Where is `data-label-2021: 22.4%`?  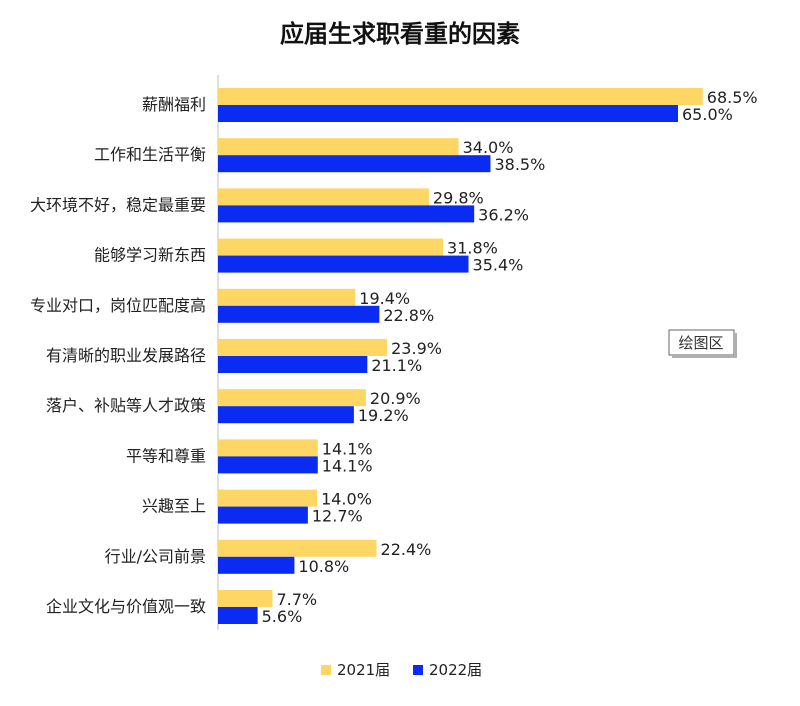
data-label-2021: 22.4% is located at coordinates (406, 549).